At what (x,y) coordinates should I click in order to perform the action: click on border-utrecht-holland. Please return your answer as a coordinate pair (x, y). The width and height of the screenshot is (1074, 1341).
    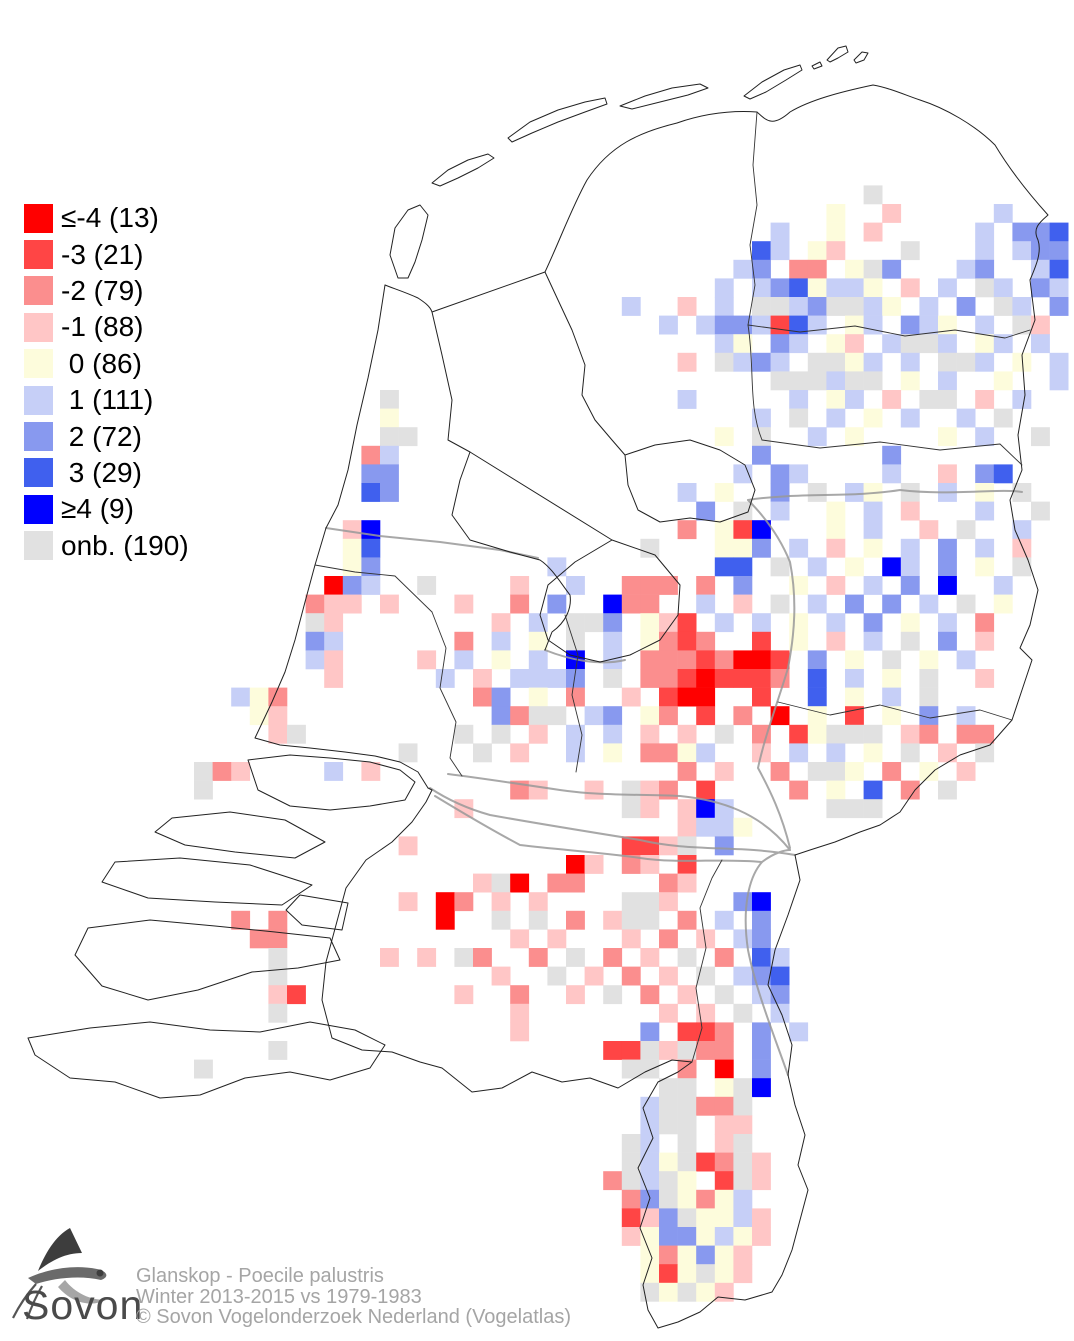
    Looking at the image, I should click on (447, 694).